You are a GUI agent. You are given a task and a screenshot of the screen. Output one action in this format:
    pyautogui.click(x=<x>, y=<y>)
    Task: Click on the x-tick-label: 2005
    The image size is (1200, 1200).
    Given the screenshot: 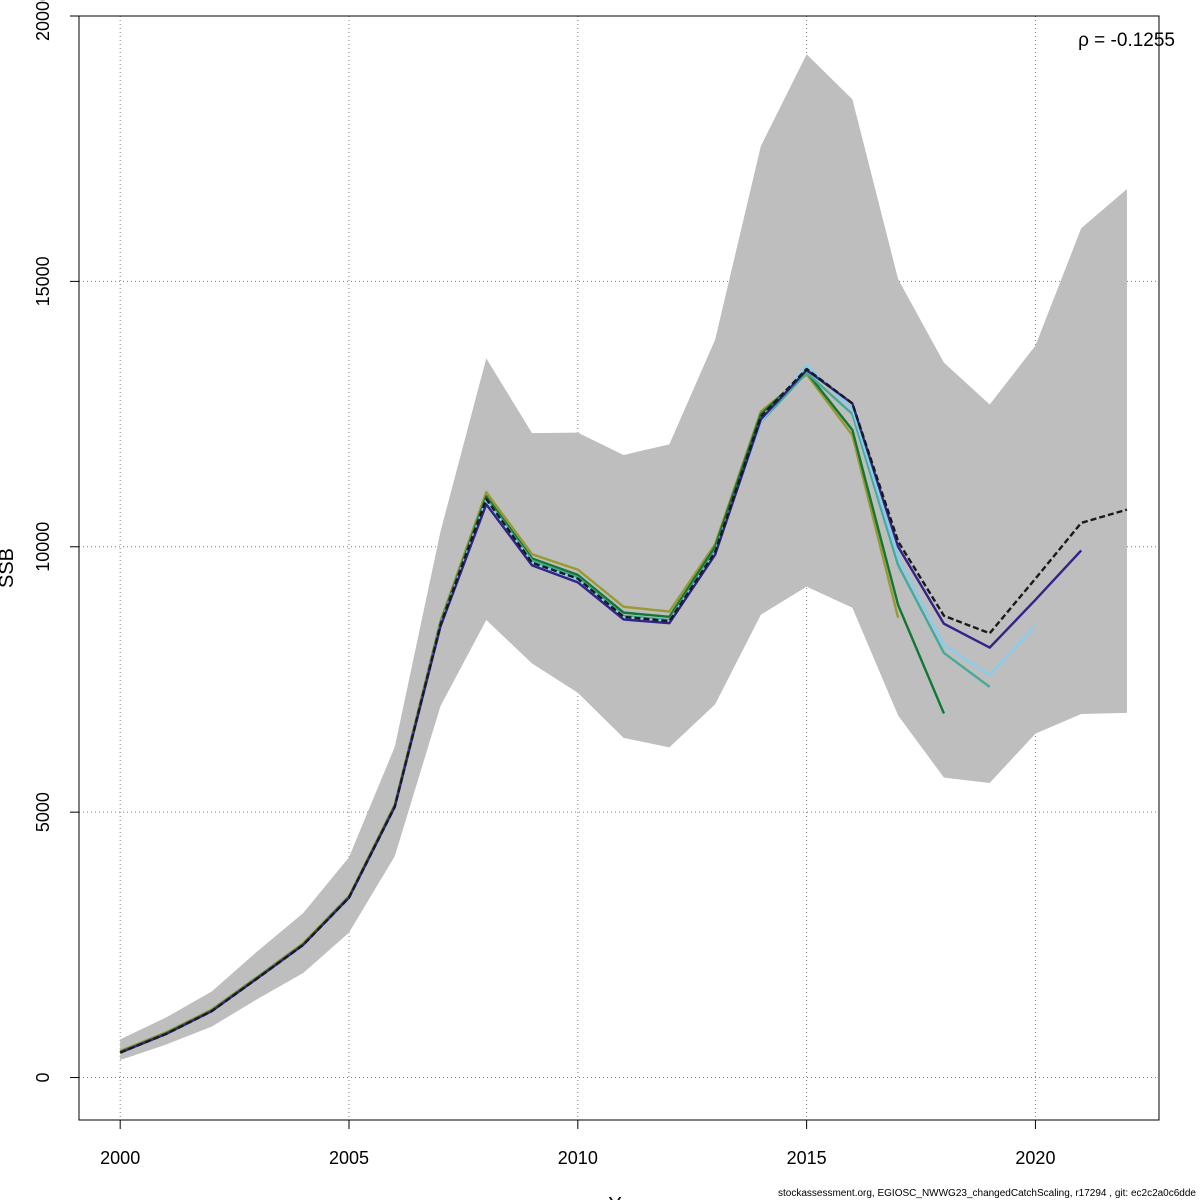 What is the action you would take?
    pyautogui.click(x=349, y=1158)
    